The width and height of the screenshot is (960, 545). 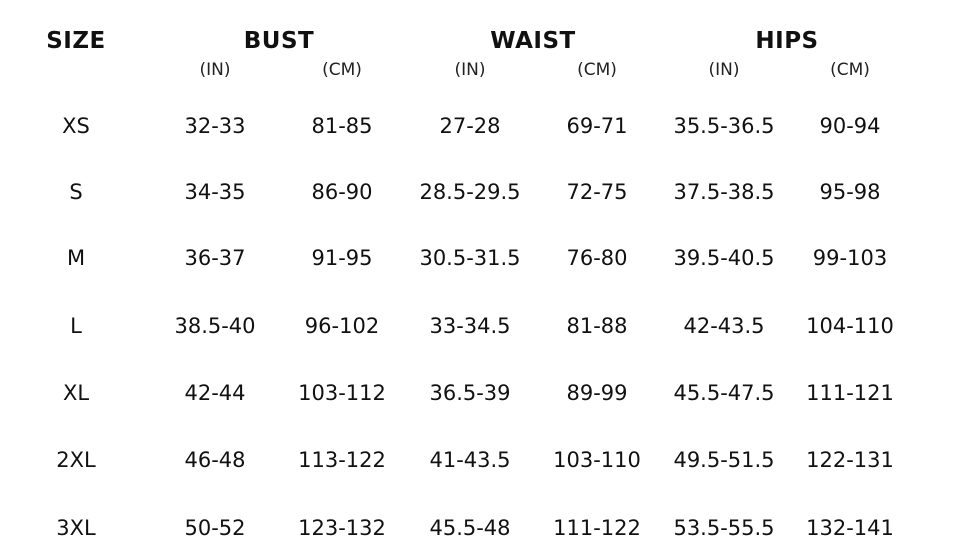 What do you see at coordinates (215, 460) in the screenshot?
I see `measurement-cell: 46-48` at bounding box center [215, 460].